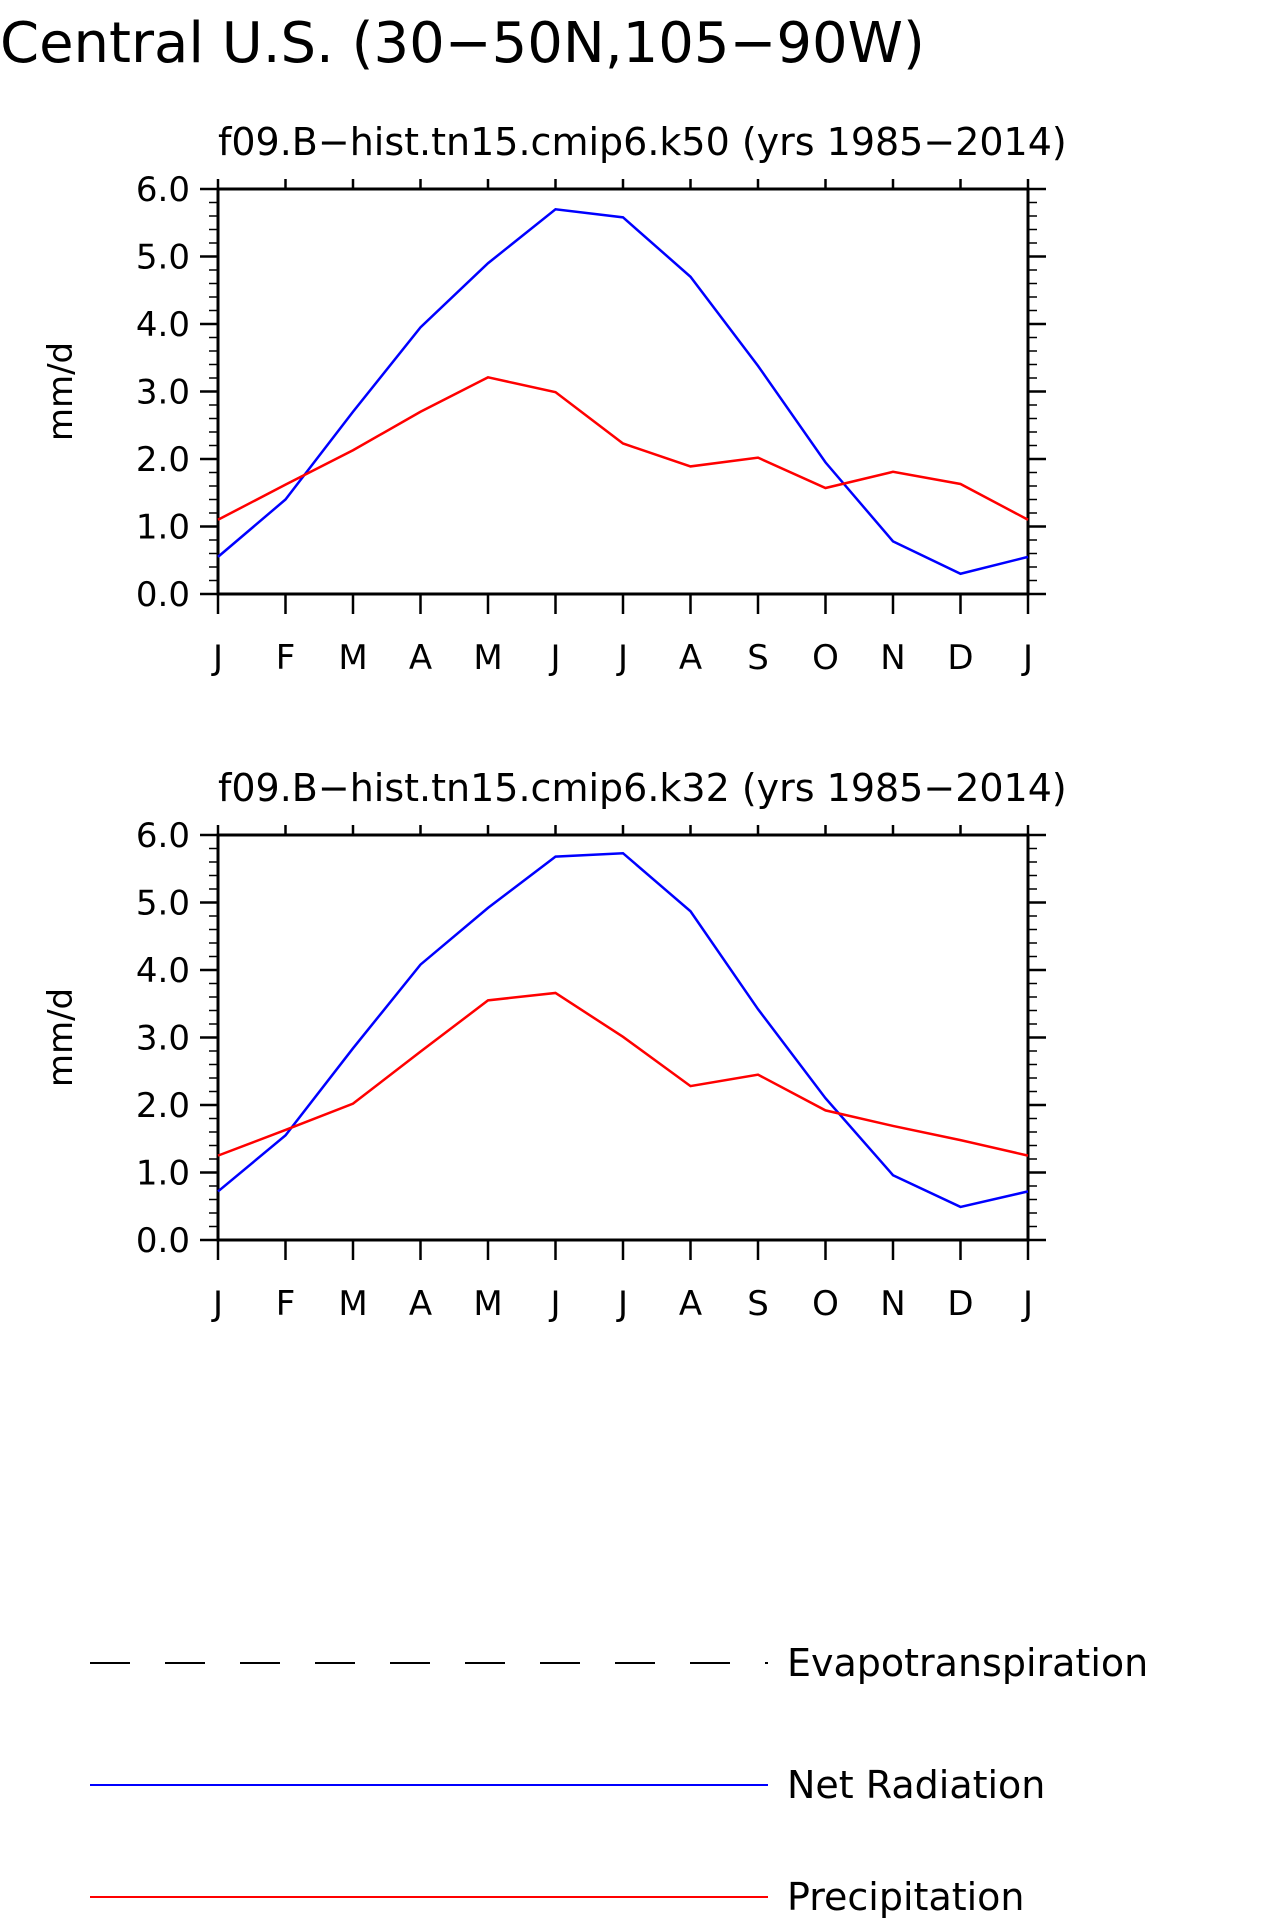  I want to click on legend-label-evapotranspiration: Evapotranspiration, so click(967, 1663).